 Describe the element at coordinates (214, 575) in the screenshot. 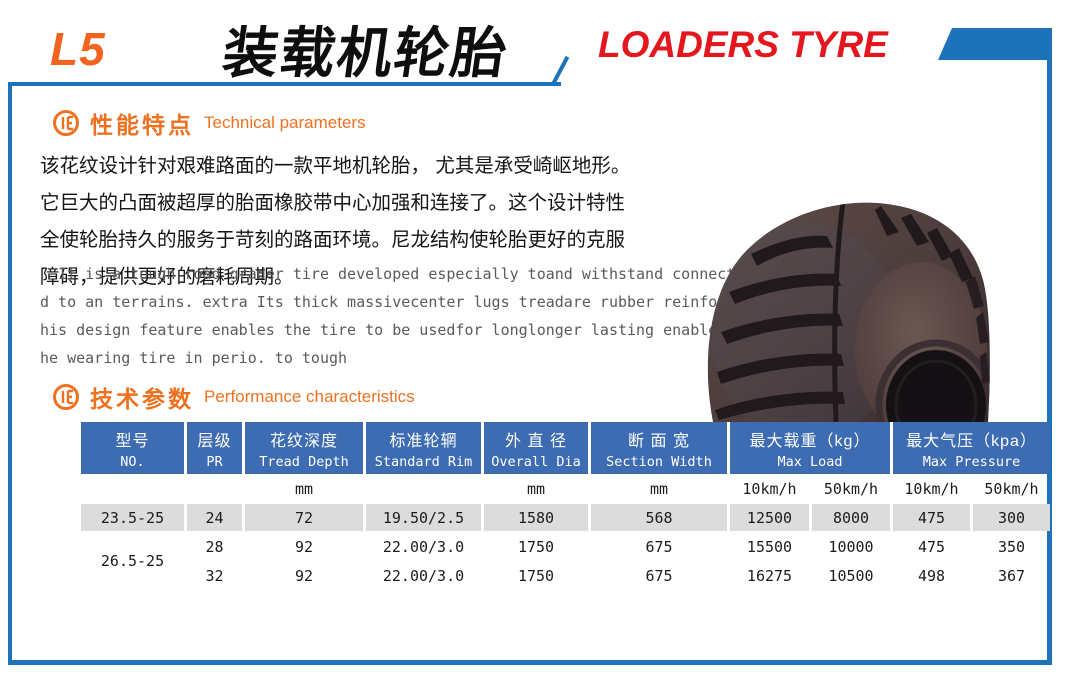

I see `table-cell: 32` at that location.